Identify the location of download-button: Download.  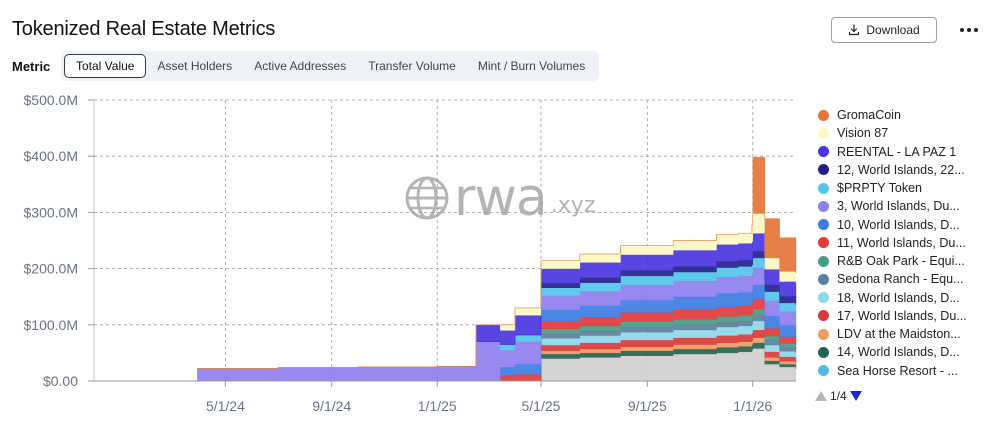
(884, 30).